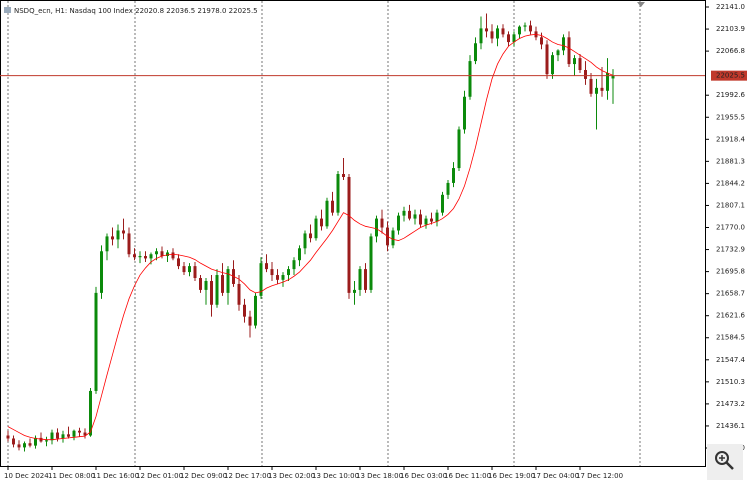 The image size is (750, 486). I want to click on y-tick-label: 21473.2, so click(730, 404).